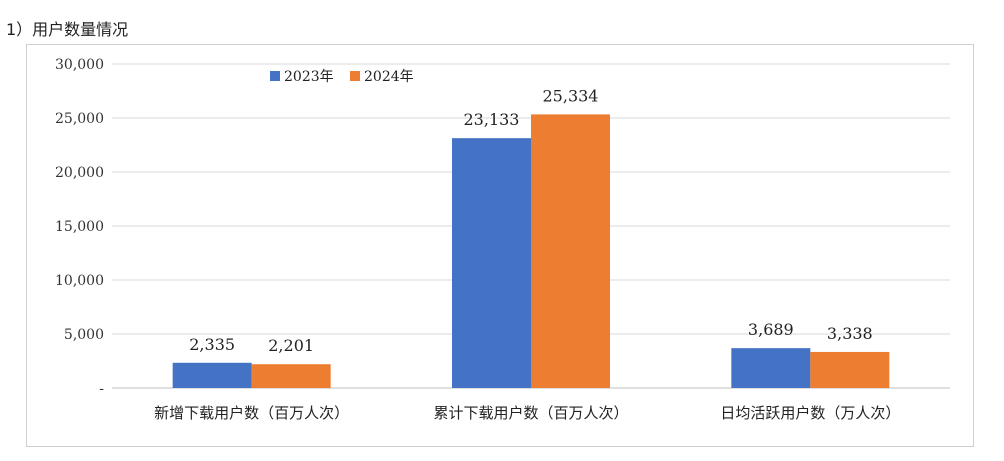  What do you see at coordinates (491, 263) in the screenshot?
I see `bar-2023年-2` at bounding box center [491, 263].